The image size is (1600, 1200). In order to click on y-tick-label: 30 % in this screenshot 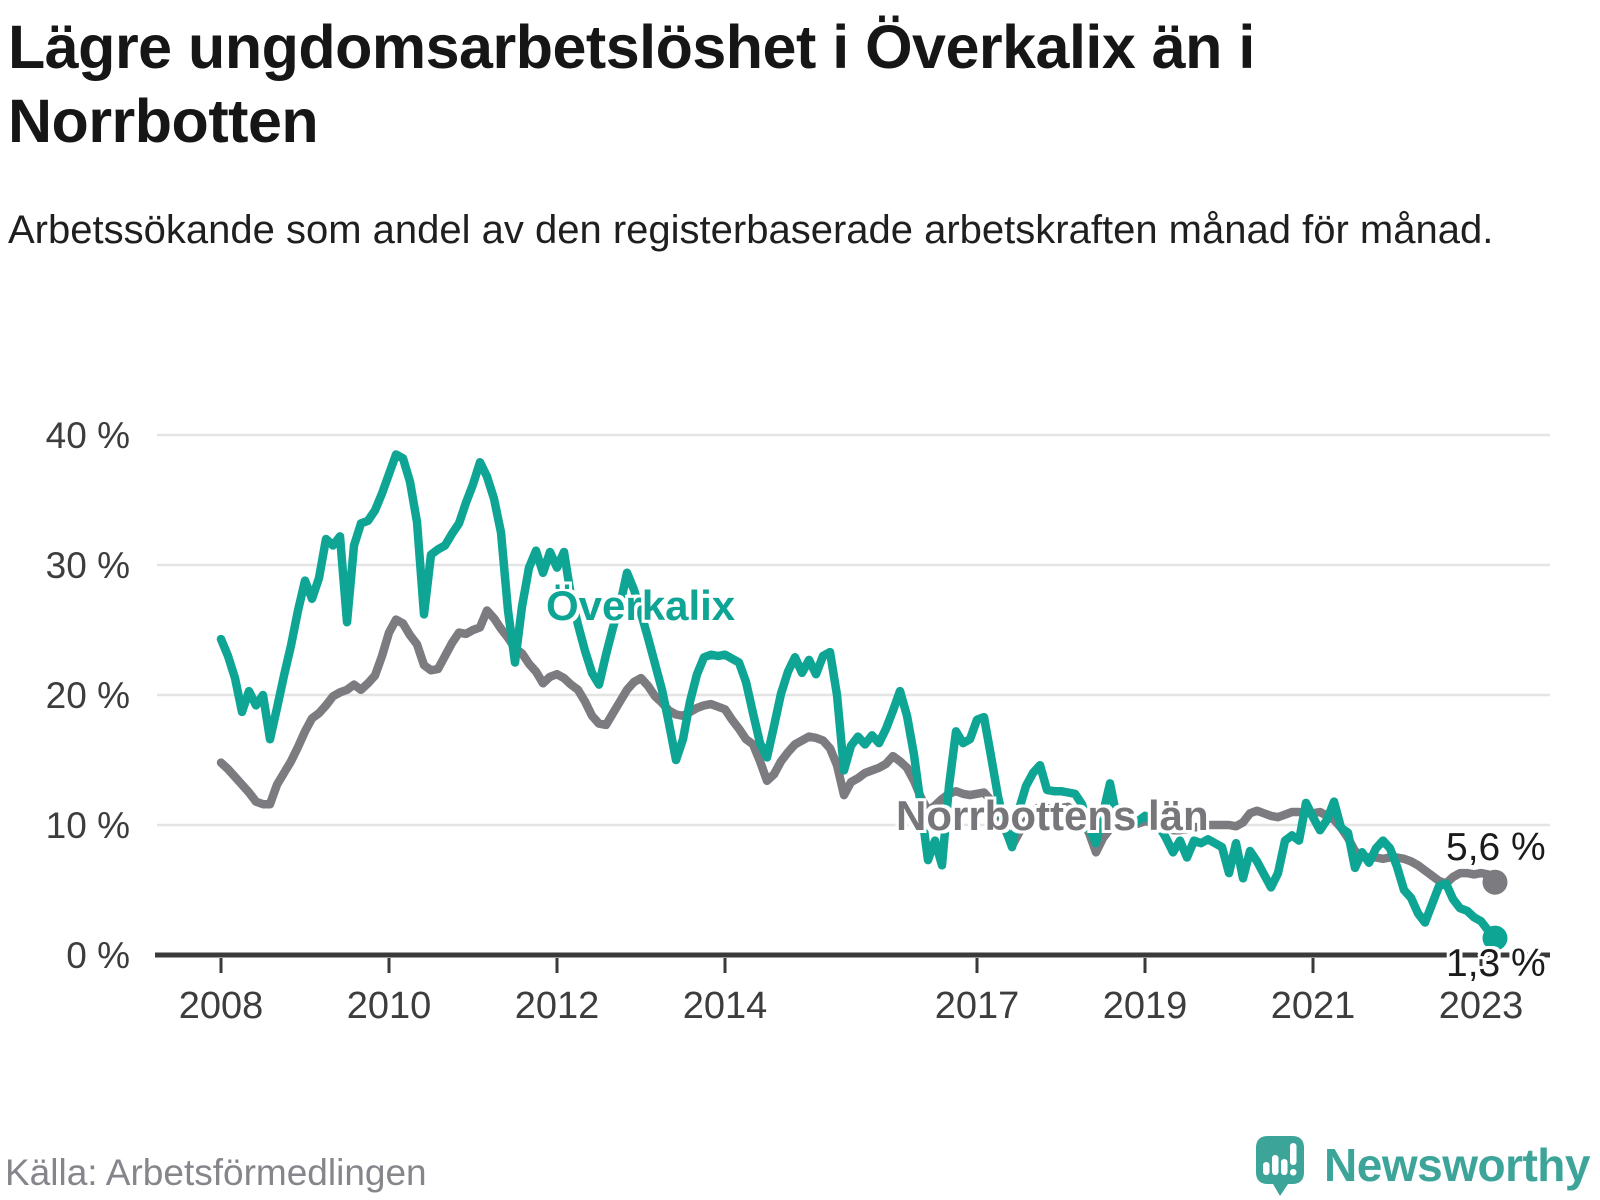, I will do `click(88, 565)`.